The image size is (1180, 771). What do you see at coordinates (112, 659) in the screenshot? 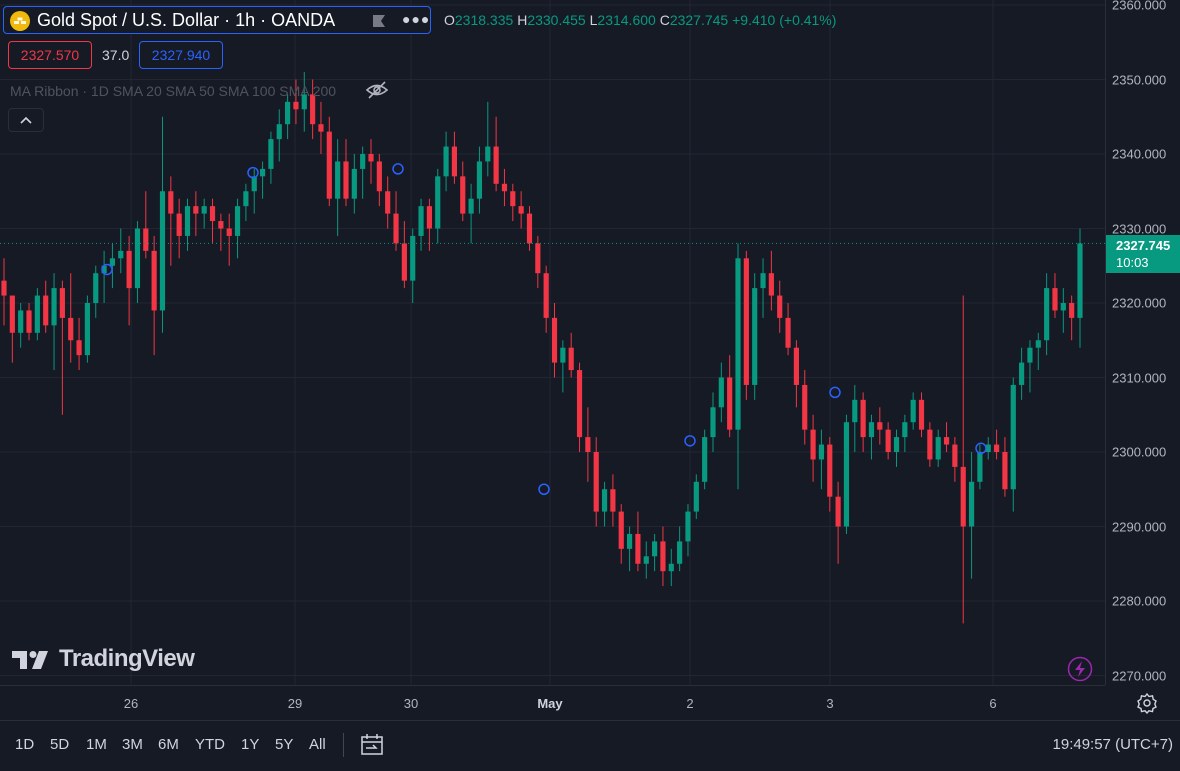
I see `tradingview-logo: TradingView` at bounding box center [112, 659].